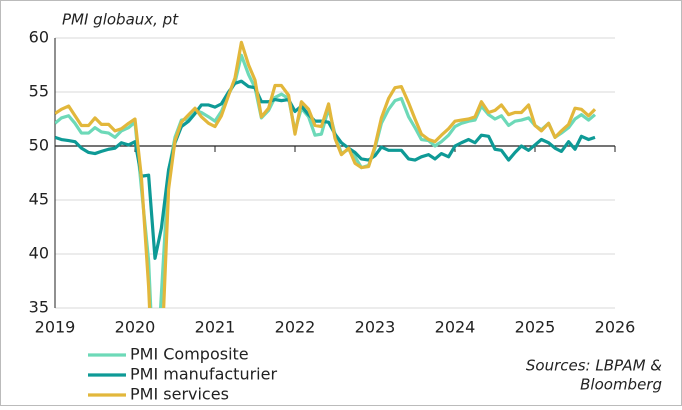  What do you see at coordinates (615, 327) in the screenshot?
I see `x-tick-label: 2026` at bounding box center [615, 327].